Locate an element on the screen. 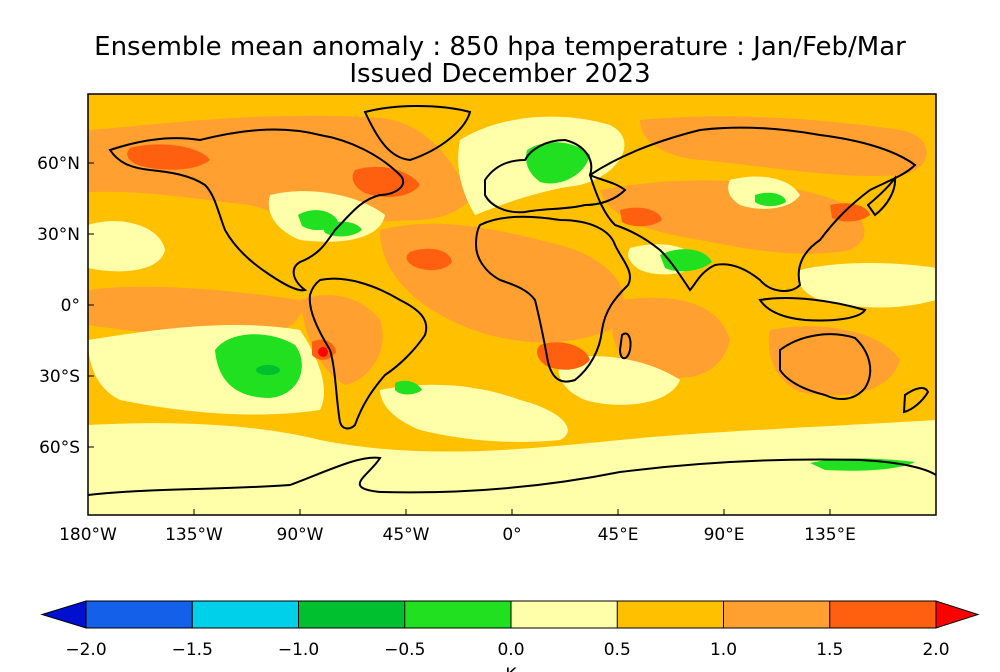 The height and width of the screenshot is (672, 1000). longitude-tick-label: 0° is located at coordinates (511, 535).